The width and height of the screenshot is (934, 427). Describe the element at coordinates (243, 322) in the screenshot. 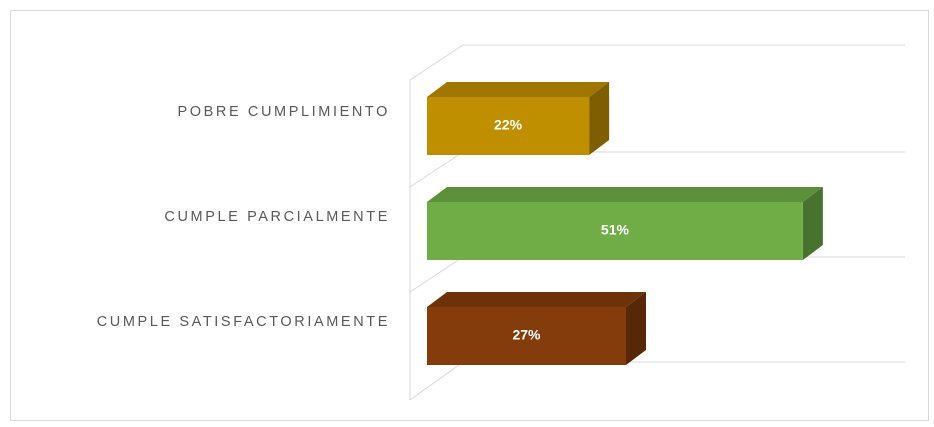

I see `category-label: CUMPLE SATISFACTORIAMENTE` at that location.